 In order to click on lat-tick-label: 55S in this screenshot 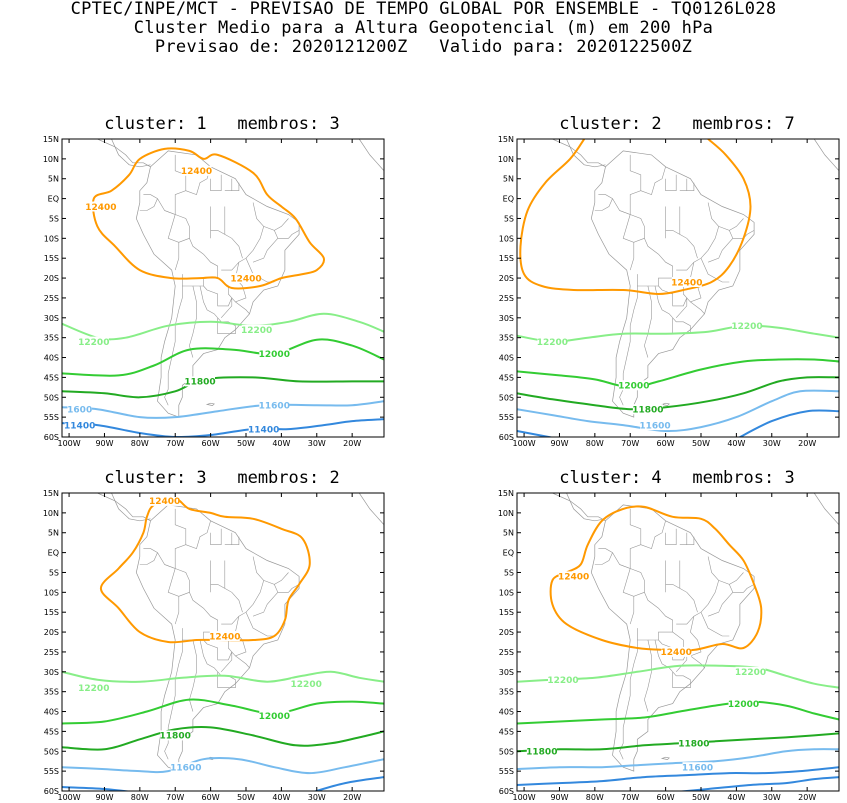, I will do `click(506, 417)`.